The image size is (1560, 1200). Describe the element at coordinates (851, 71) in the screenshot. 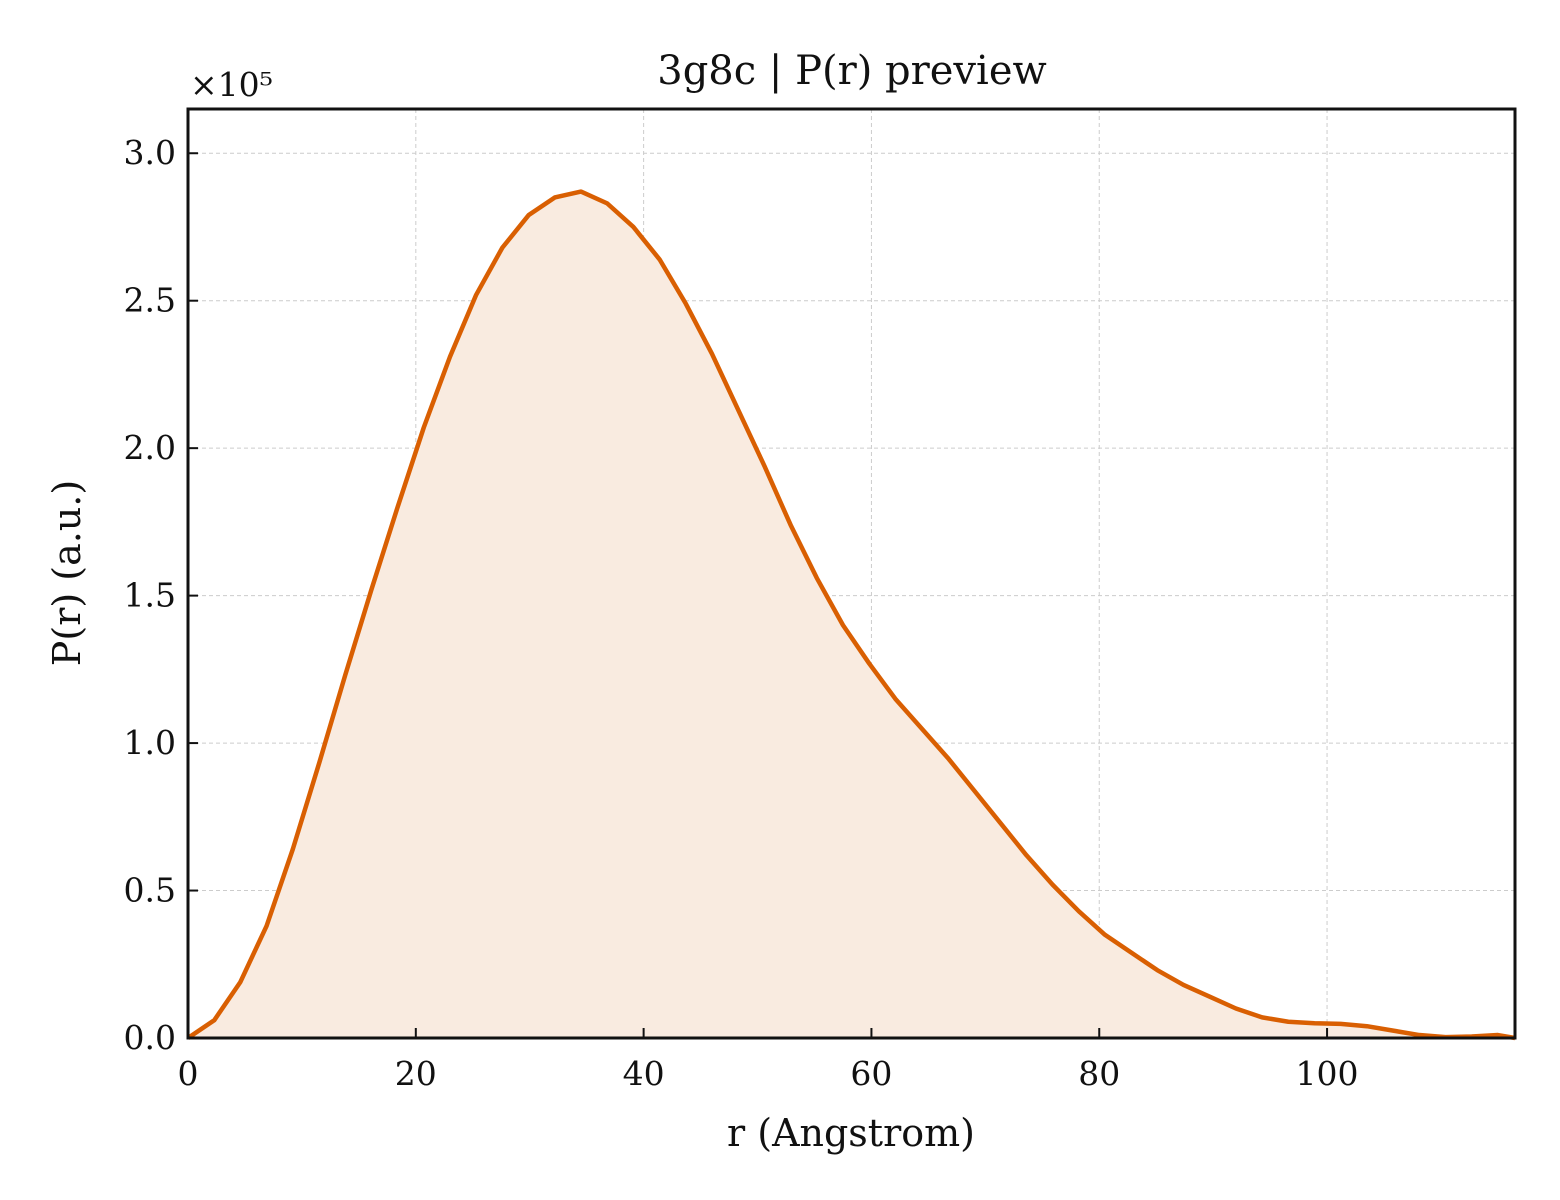

I see `chart-title: 3g8c | P(r) preview` at that location.